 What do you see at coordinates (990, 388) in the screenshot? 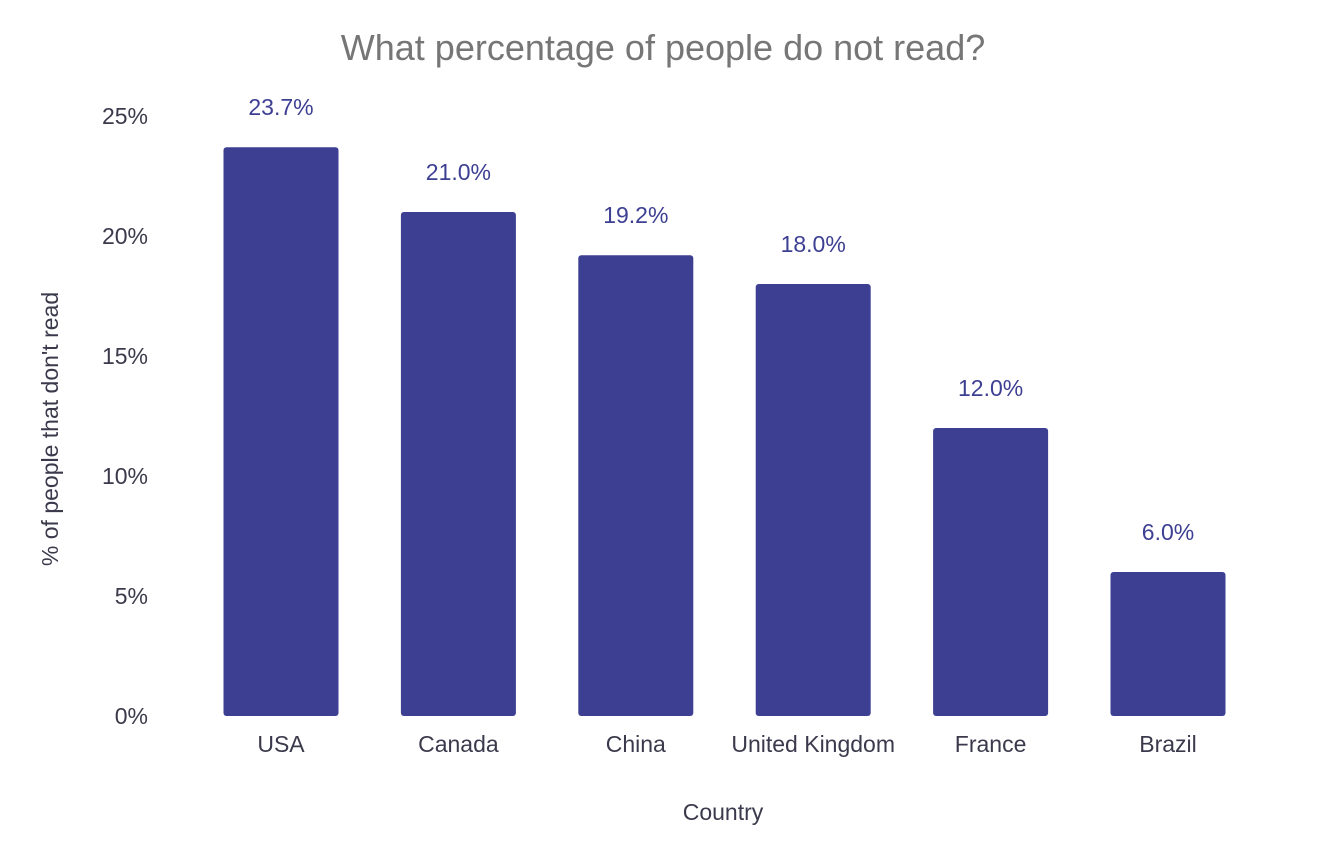
I see `data-label: 12.0%` at bounding box center [990, 388].